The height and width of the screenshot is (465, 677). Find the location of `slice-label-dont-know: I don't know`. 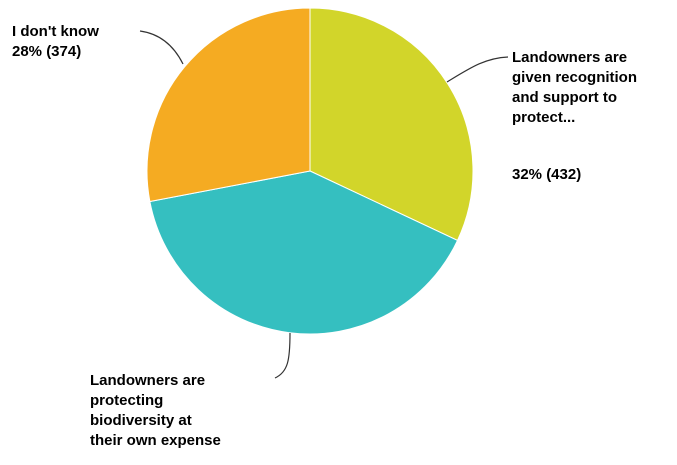

slice-label-dont-know: I don't know is located at coordinates (55, 31).